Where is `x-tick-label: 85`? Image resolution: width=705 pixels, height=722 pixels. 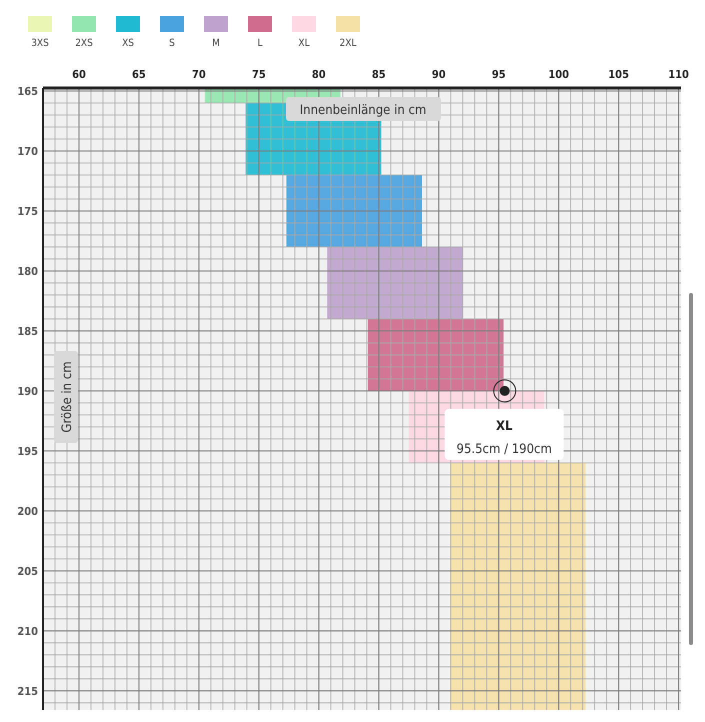 x-tick-label: 85 is located at coordinates (379, 74).